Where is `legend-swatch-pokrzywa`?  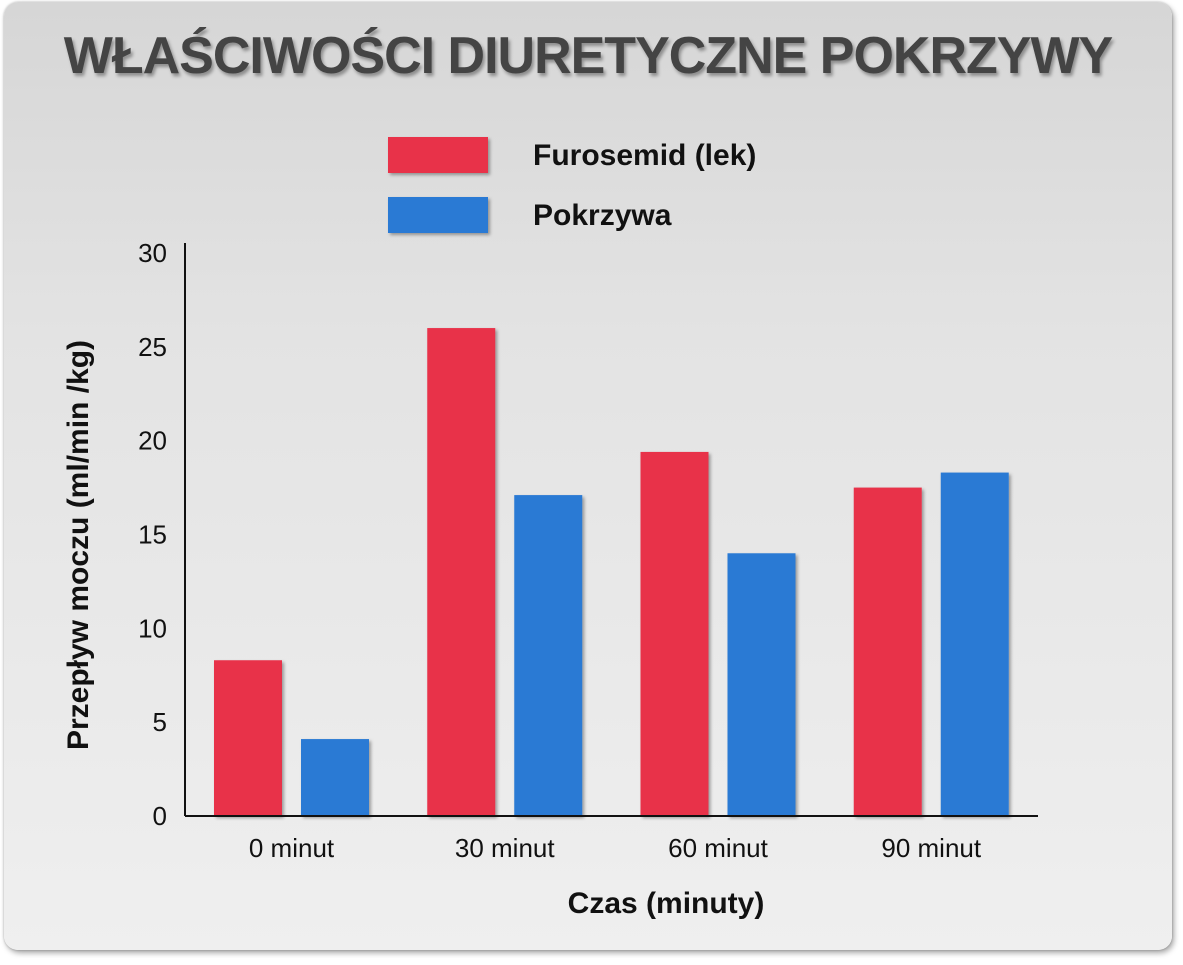
legend-swatch-pokrzywa is located at coordinates (438, 215).